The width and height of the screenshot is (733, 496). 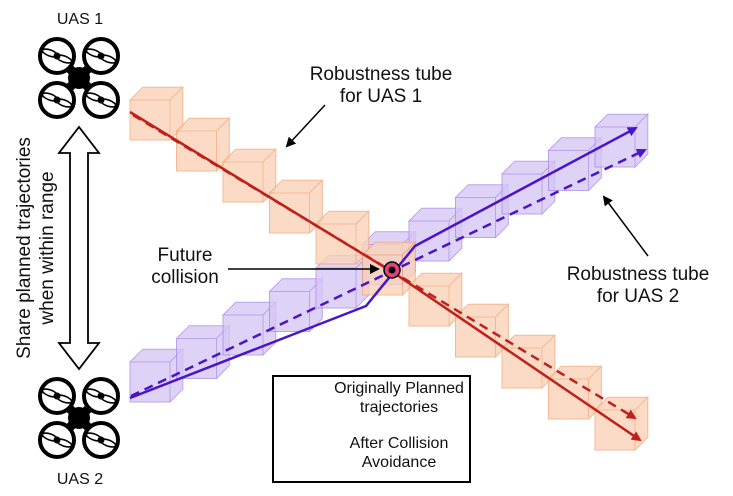 I want to click on legend-avoid-line-2: Avoidance, so click(x=399, y=462).